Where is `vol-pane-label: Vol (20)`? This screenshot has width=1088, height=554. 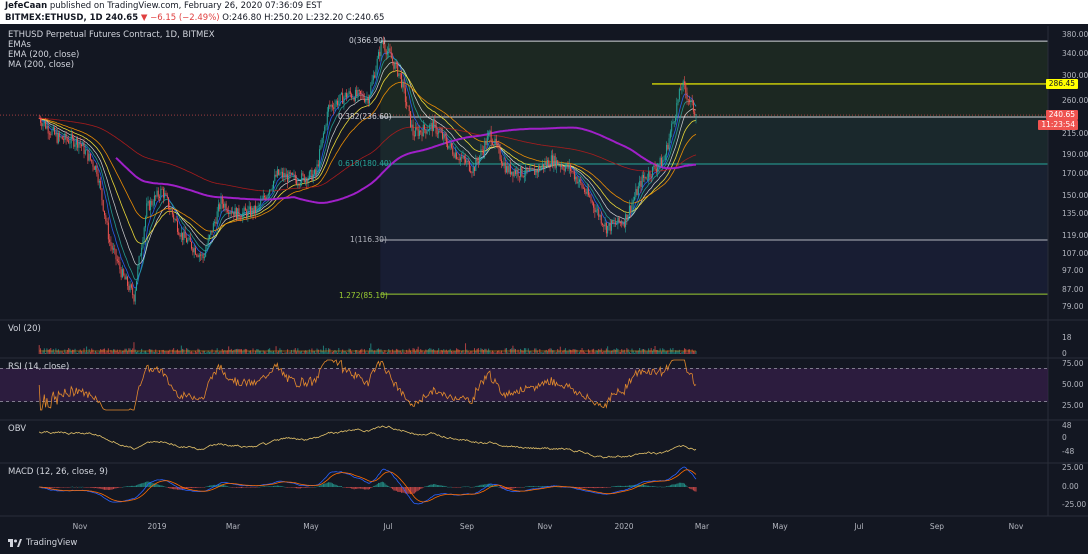 vol-pane-label: Vol (20) is located at coordinates (24, 329).